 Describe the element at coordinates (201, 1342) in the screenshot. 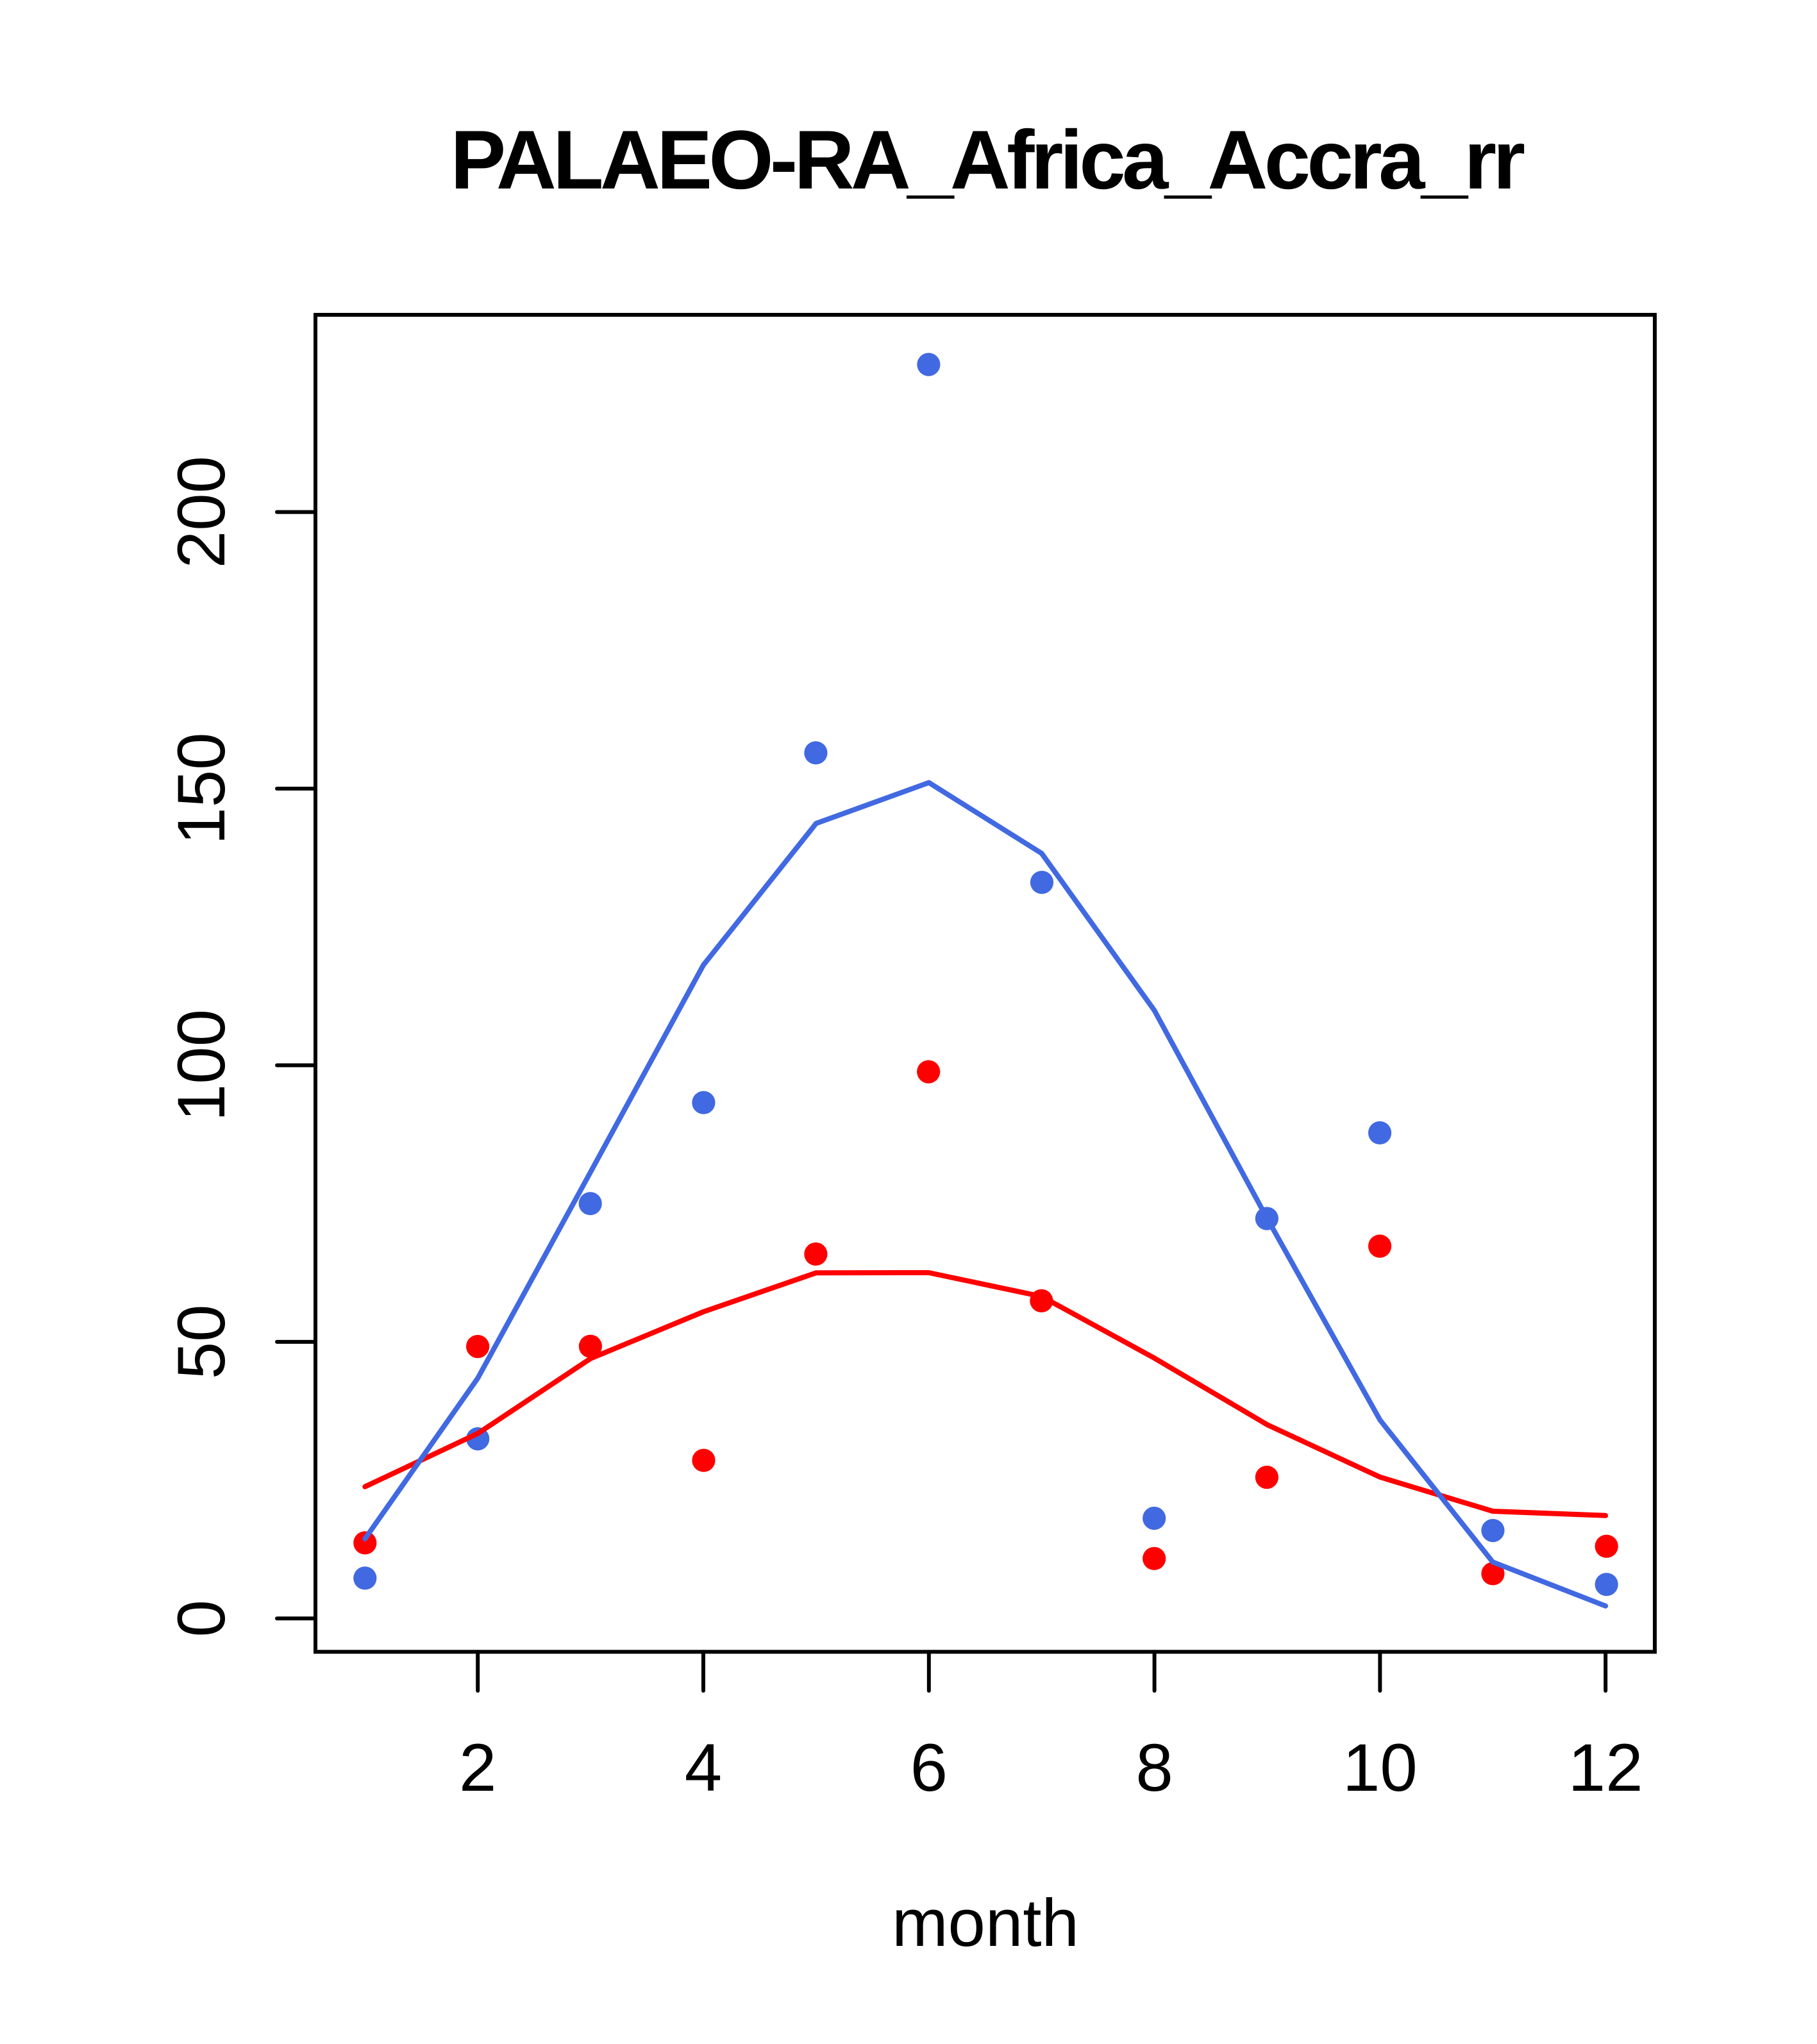

I see `svg-text: 50` at that location.